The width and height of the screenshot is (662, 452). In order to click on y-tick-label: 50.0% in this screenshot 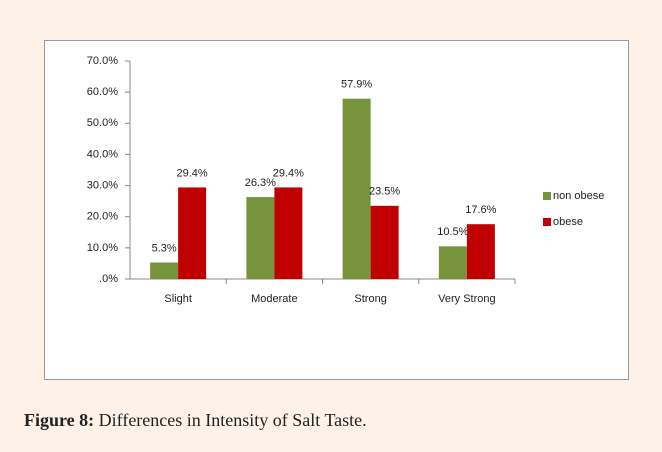, I will do `click(102, 123)`.